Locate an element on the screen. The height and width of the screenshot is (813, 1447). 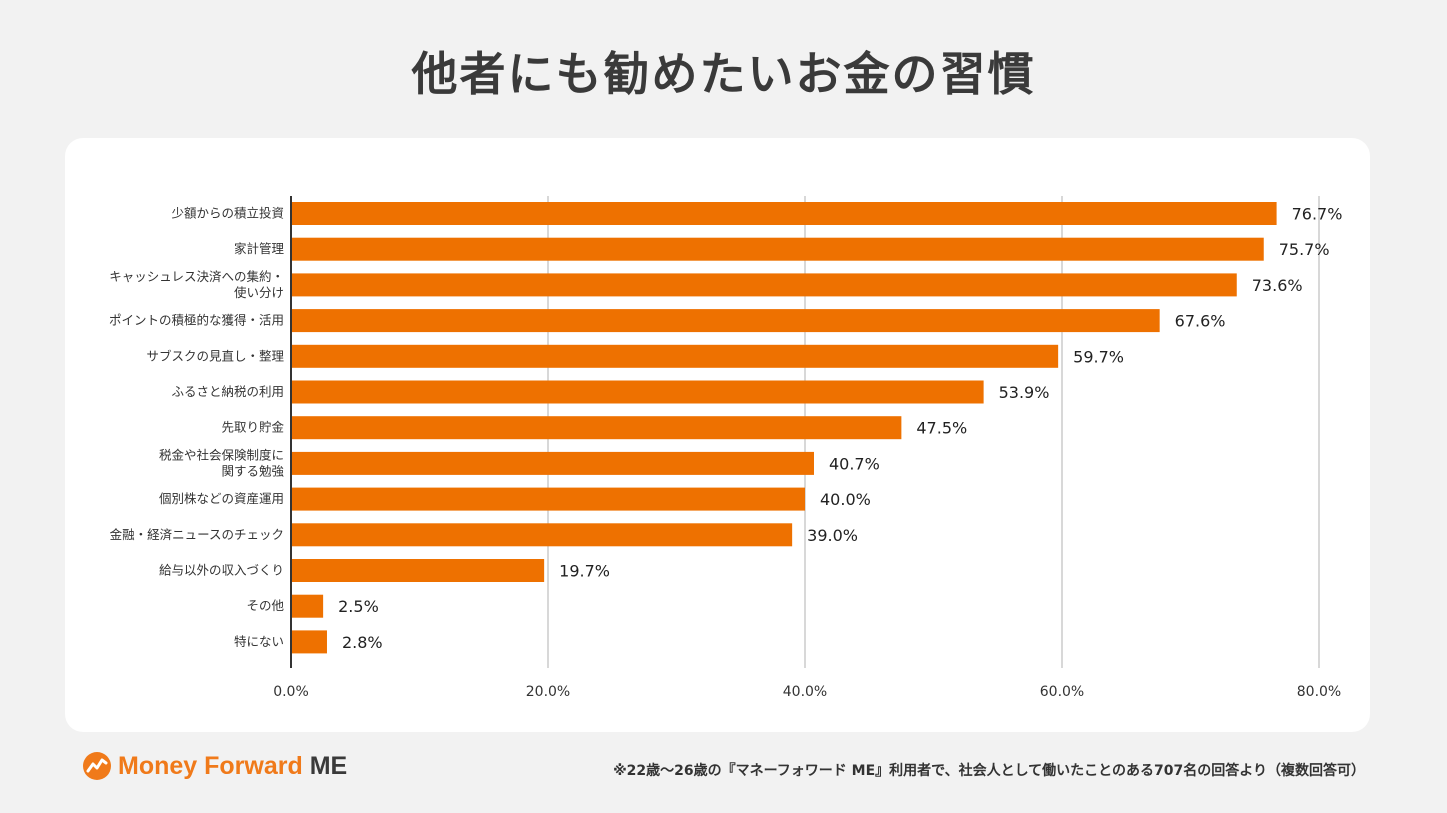
x-tick-label: 60.0% is located at coordinates (1062, 692).